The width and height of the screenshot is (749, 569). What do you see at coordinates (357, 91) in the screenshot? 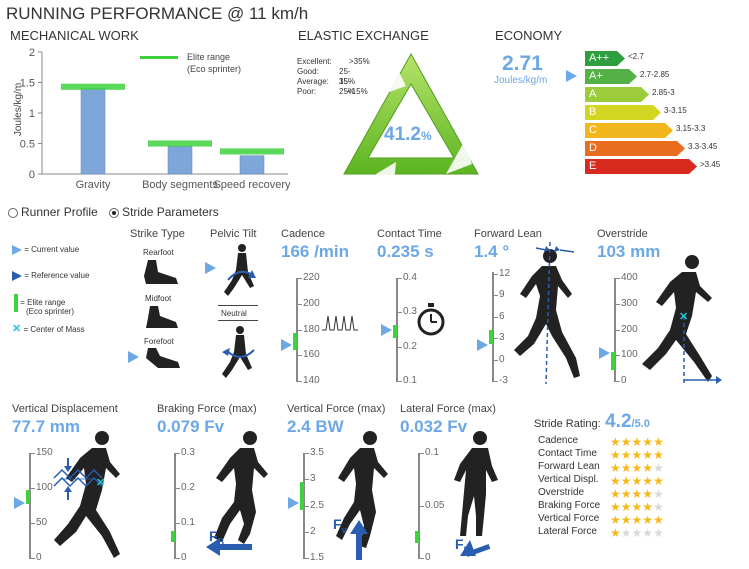
I see `elastic-scale-range: <15%` at bounding box center [357, 91].